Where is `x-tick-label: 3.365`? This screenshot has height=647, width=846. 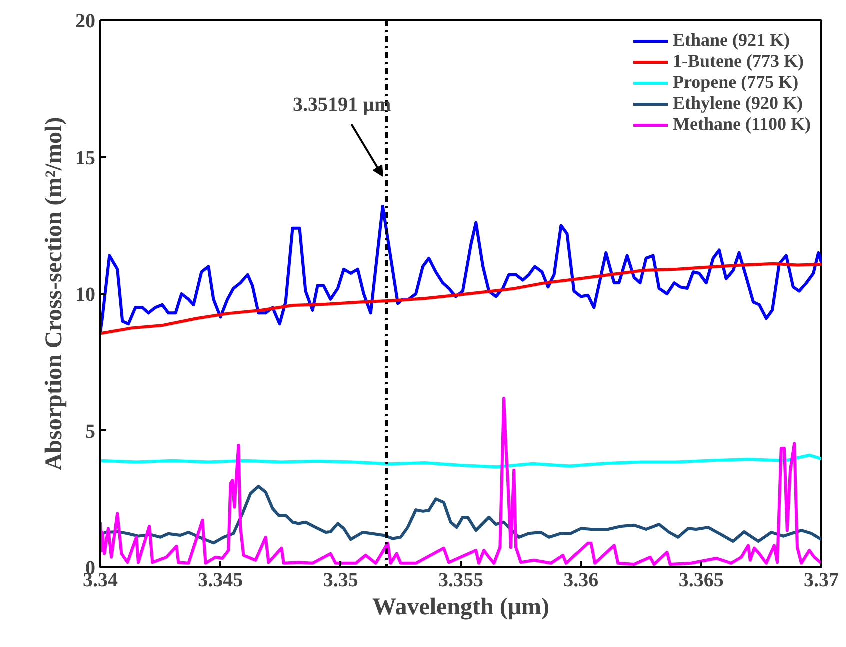
x-tick-label: 3.365 is located at coordinates (701, 581).